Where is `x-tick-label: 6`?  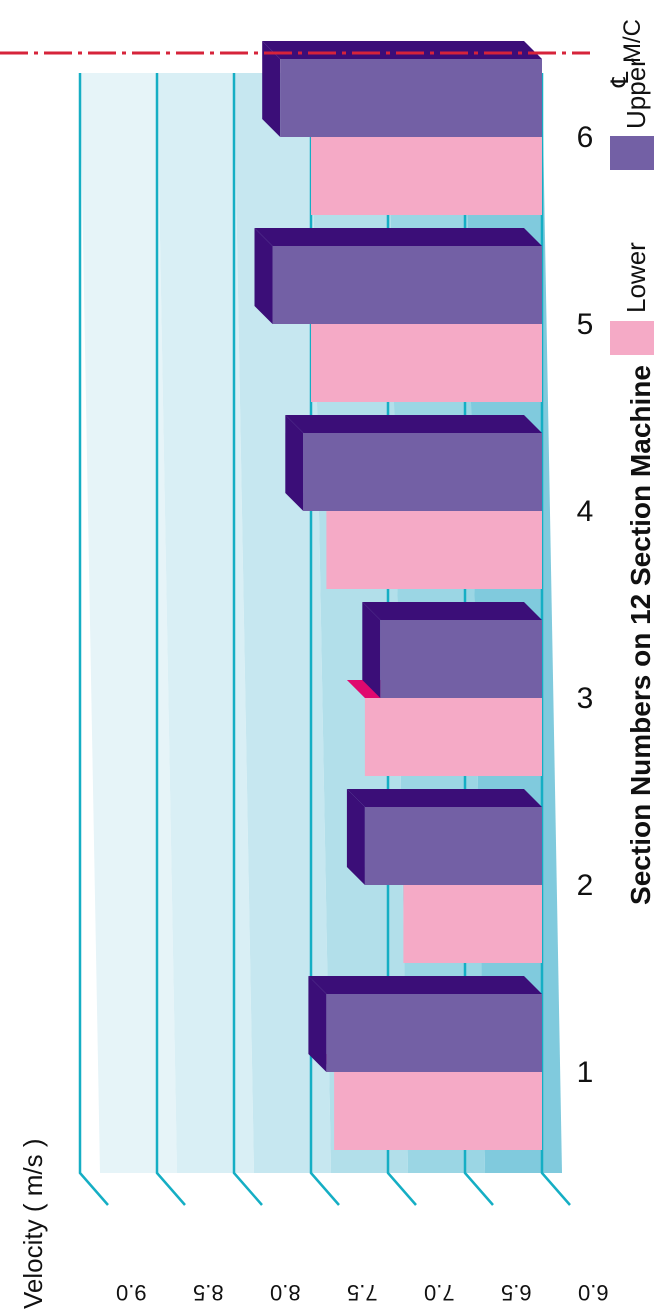
x-tick-label: 6 is located at coordinates (585, 137).